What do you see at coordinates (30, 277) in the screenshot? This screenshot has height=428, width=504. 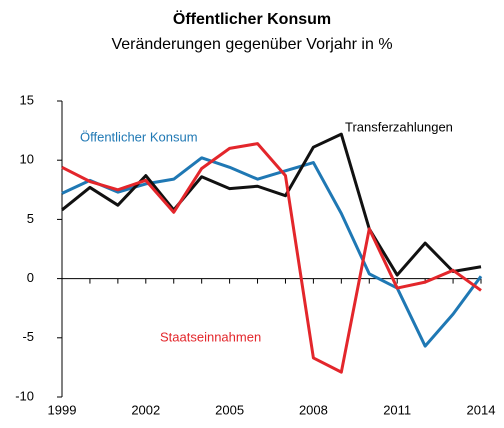 I see `y-tick-label: 0` at bounding box center [30, 277].